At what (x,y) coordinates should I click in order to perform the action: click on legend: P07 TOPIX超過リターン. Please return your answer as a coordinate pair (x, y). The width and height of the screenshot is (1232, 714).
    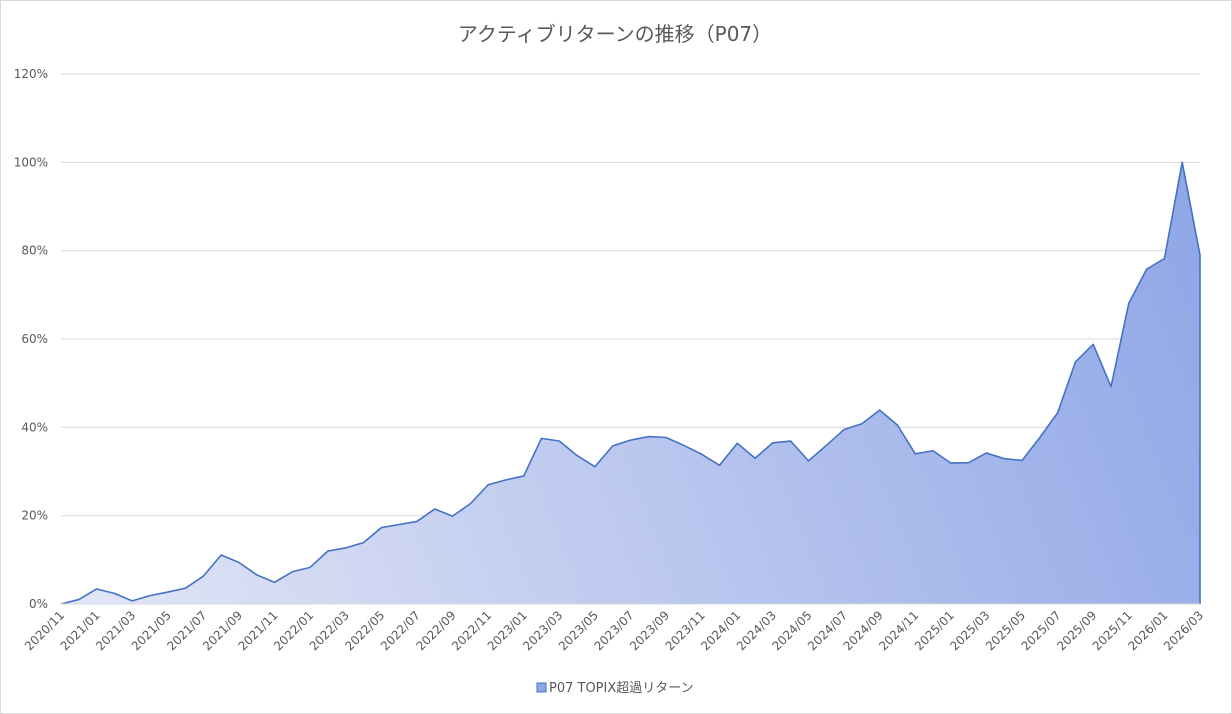
    Looking at the image, I should click on (615, 688).